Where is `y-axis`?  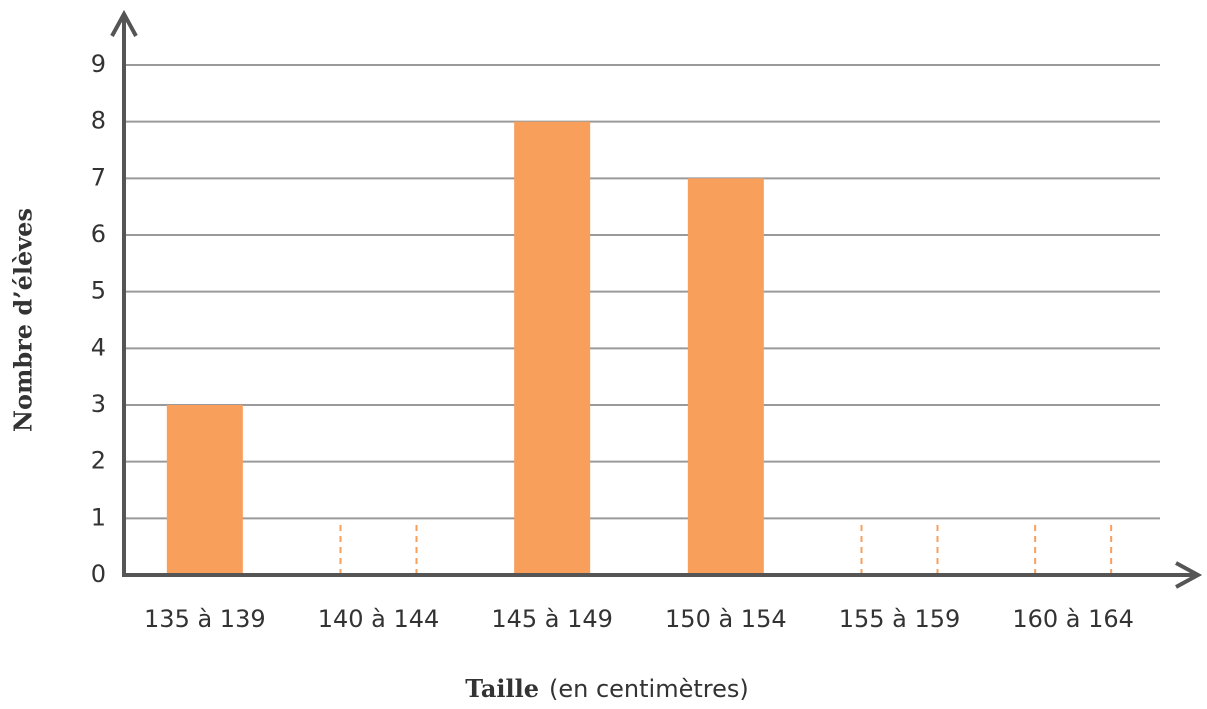 y-axis is located at coordinates (124, 293).